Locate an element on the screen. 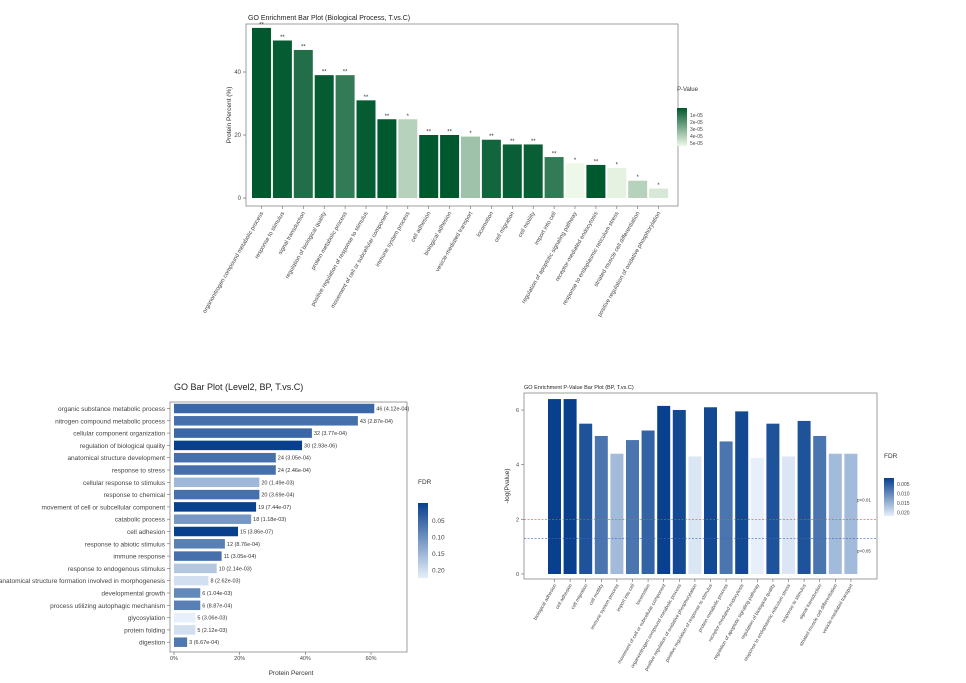 The height and width of the screenshot is (683, 966). reference-line-label: p<0.05 is located at coordinates (864, 550).